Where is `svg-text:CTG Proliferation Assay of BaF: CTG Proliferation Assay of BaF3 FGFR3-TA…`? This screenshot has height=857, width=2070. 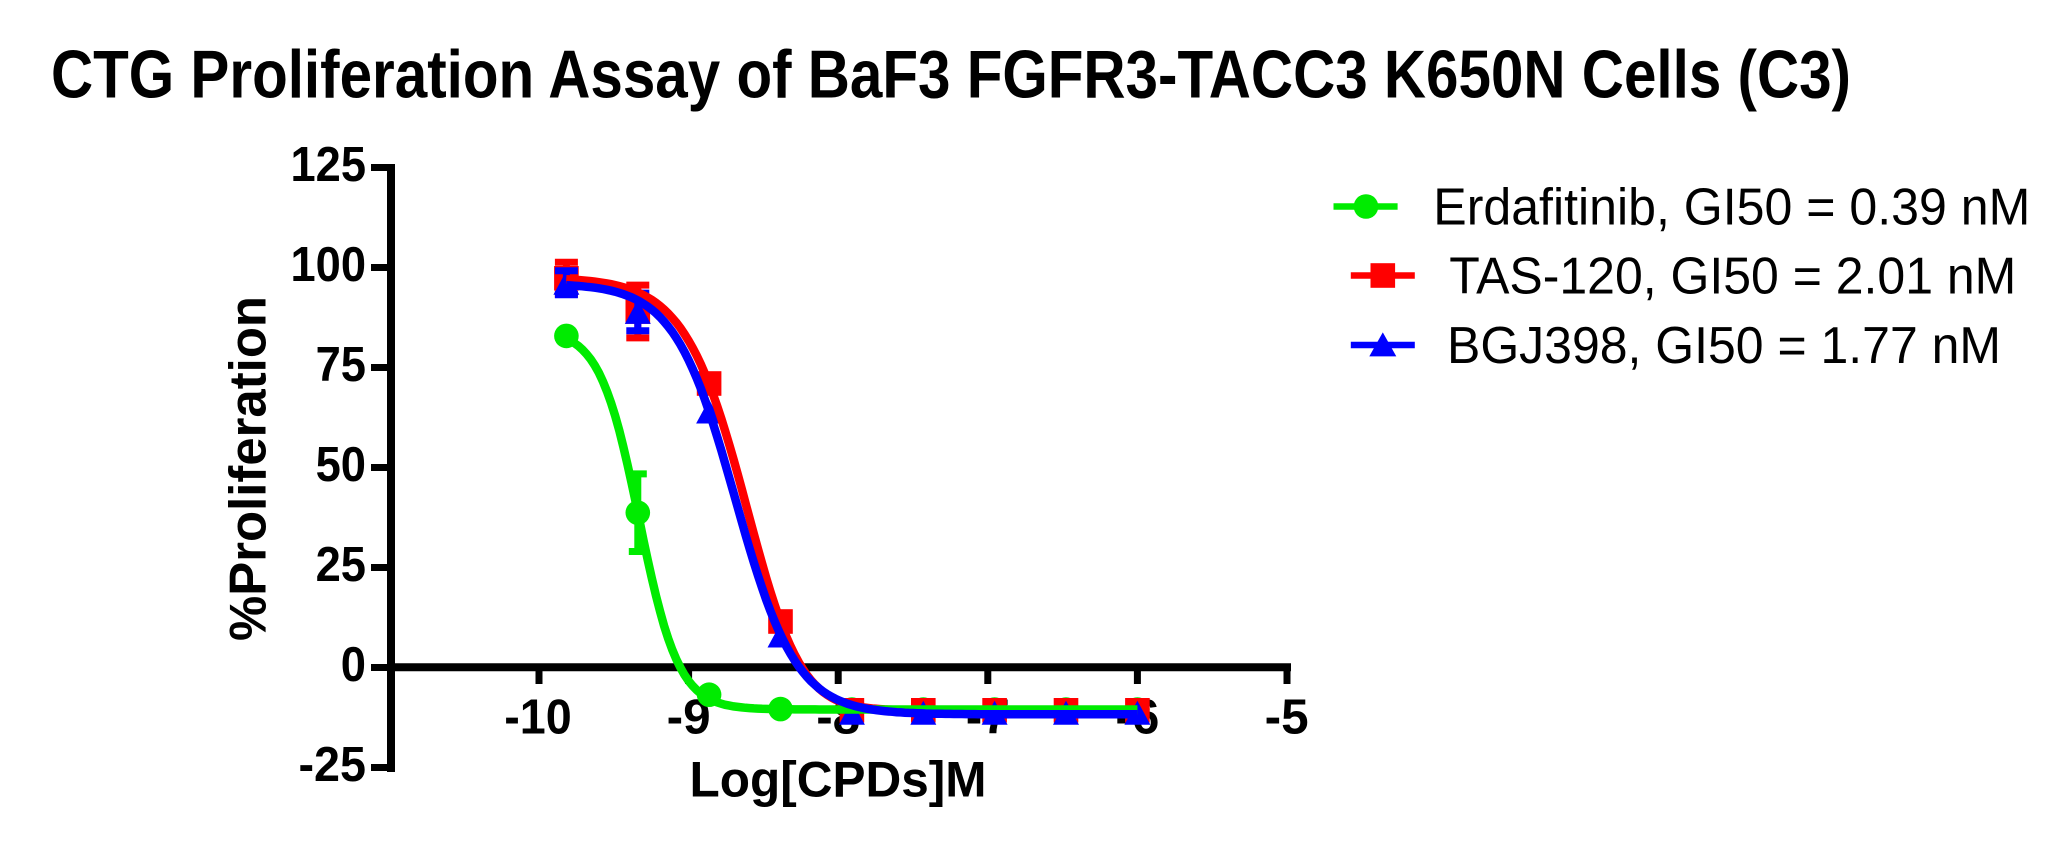 svg-text:CTG Proliferation Assay of BaF: CTG Proliferation Assay of BaF3 FGFR3-TA… is located at coordinates (951, 74).